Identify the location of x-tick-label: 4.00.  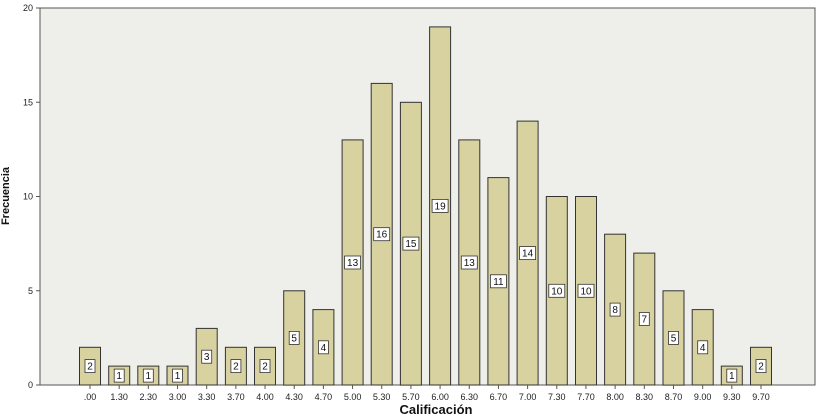
(265, 397).